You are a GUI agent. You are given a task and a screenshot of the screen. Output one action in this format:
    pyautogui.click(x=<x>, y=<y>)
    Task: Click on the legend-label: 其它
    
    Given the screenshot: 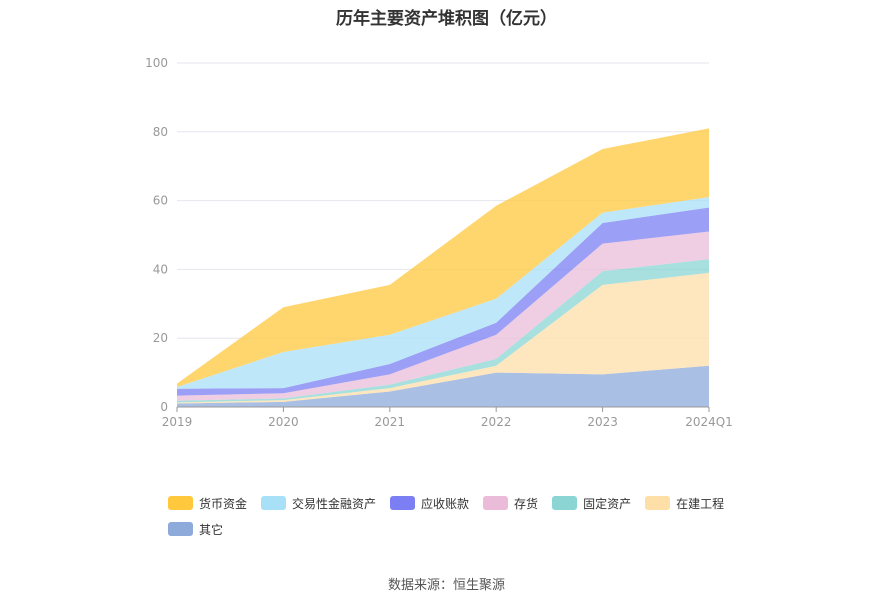 What is the action you would take?
    pyautogui.click(x=211, y=529)
    